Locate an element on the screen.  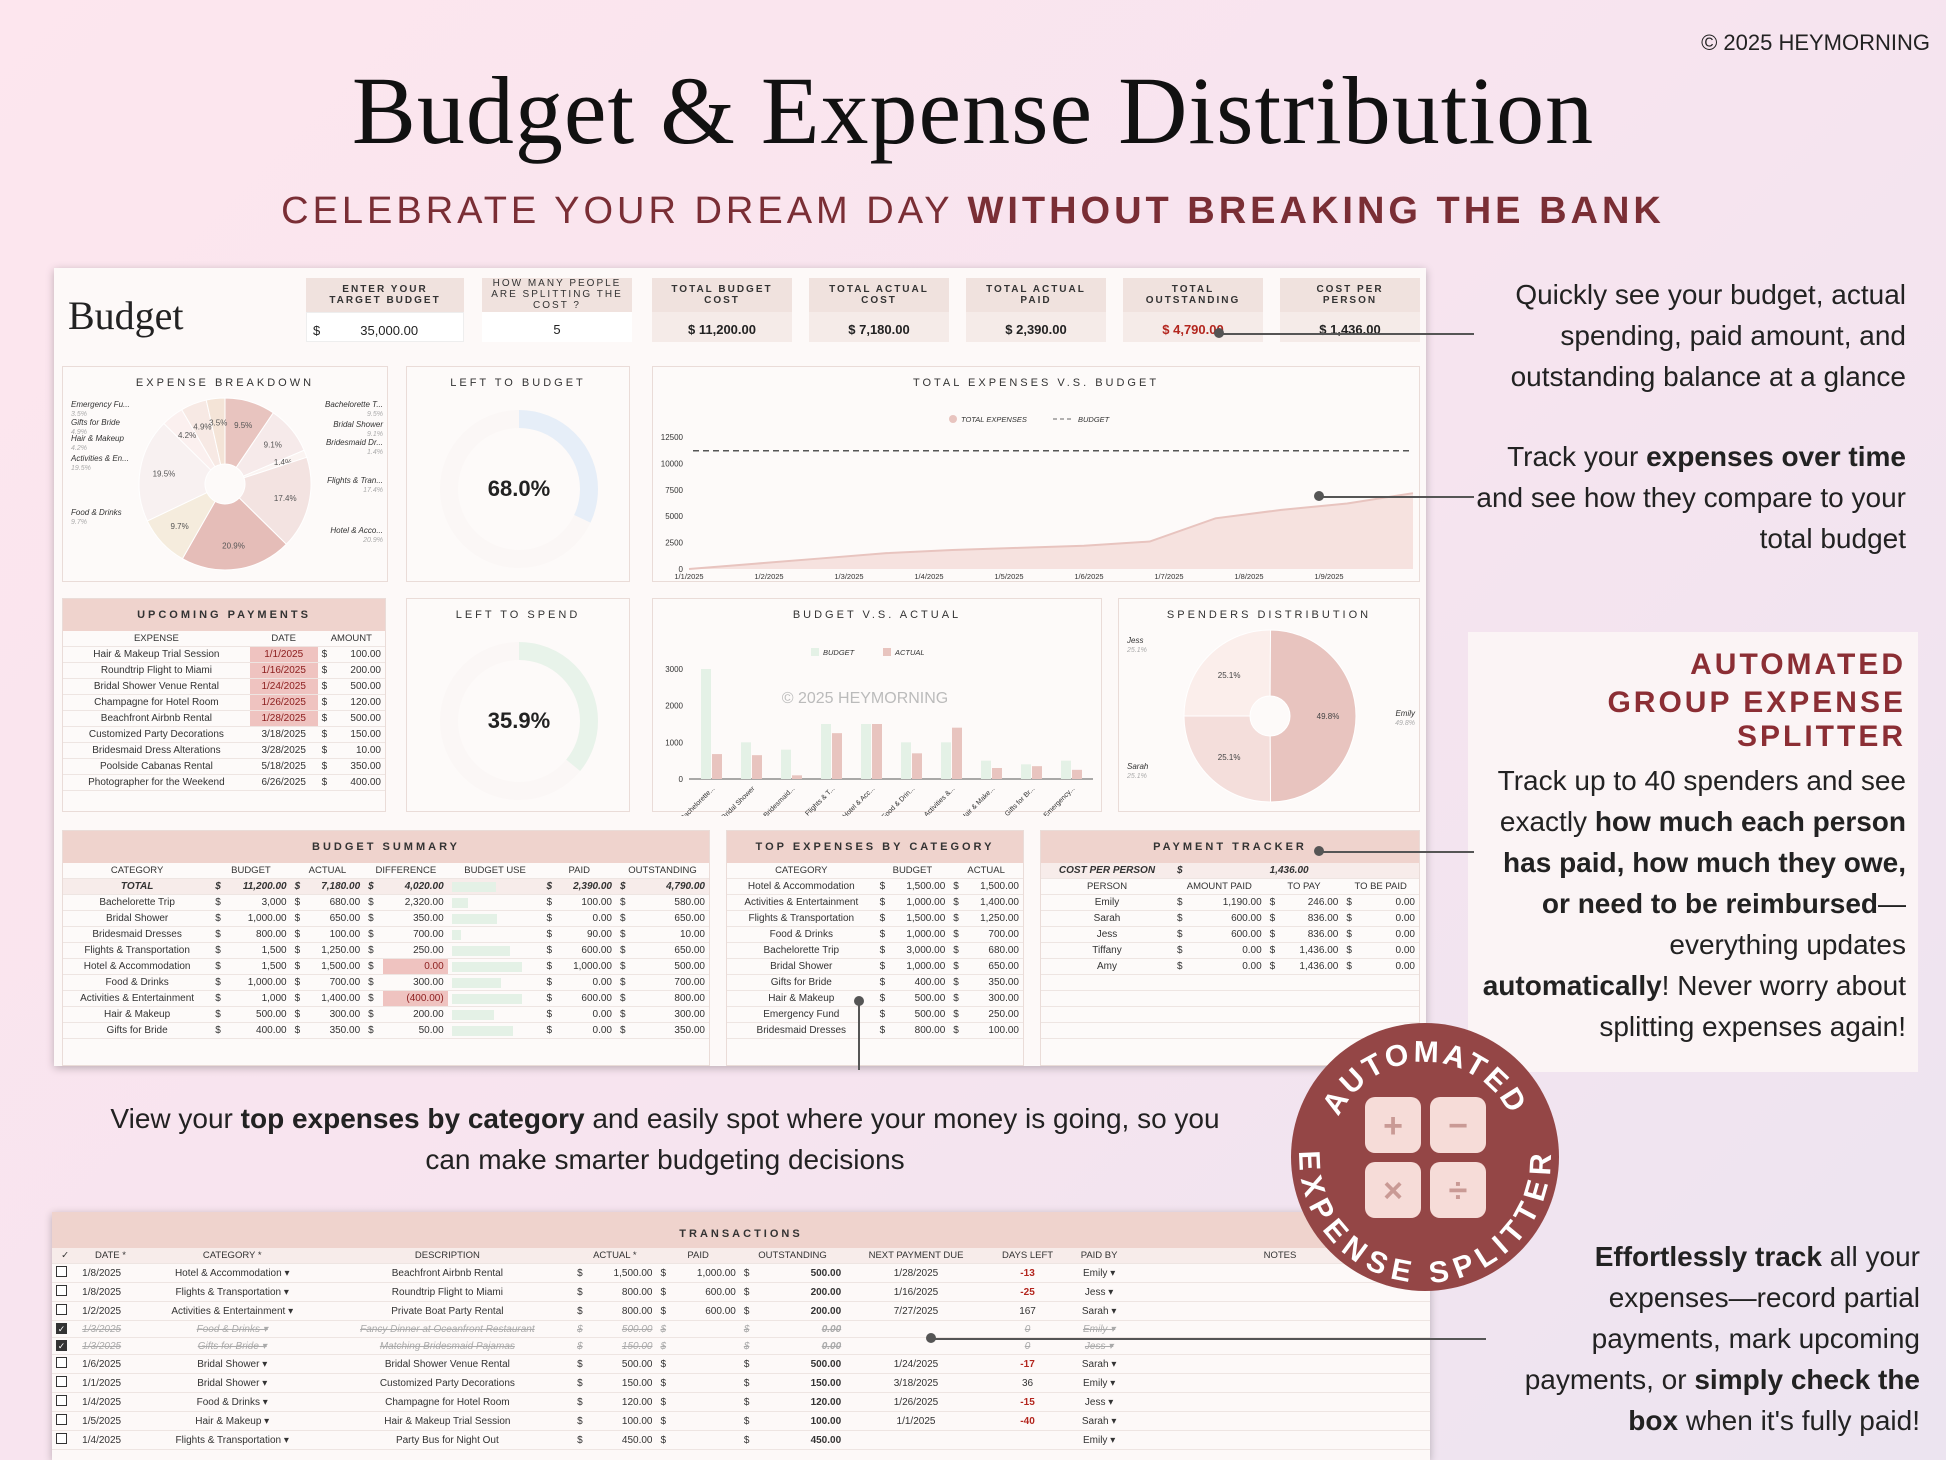
y-tick: 1000 is located at coordinates (674, 742).